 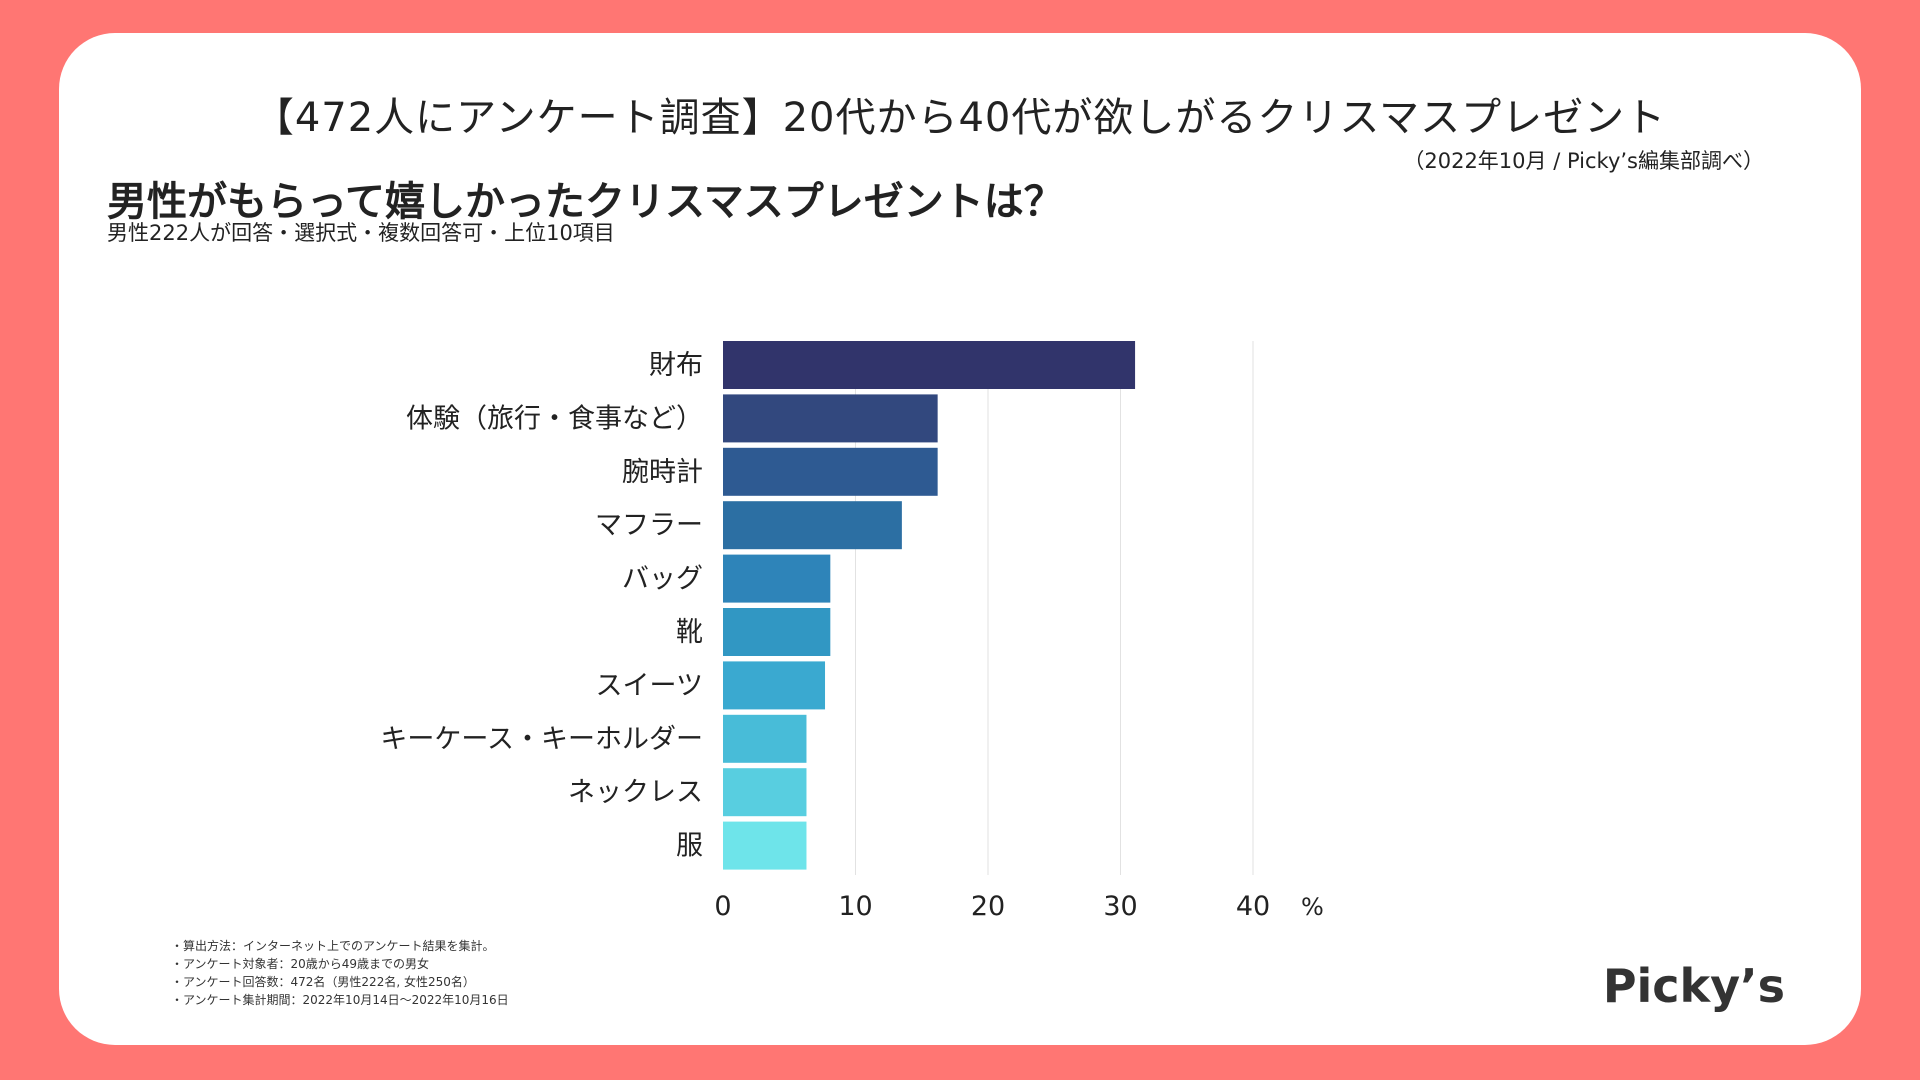 What do you see at coordinates (960, 118) in the screenshot?
I see `main-title: 【472人にアンケート調査】20代から40代が欲しがるクリスマスプレゼント` at bounding box center [960, 118].